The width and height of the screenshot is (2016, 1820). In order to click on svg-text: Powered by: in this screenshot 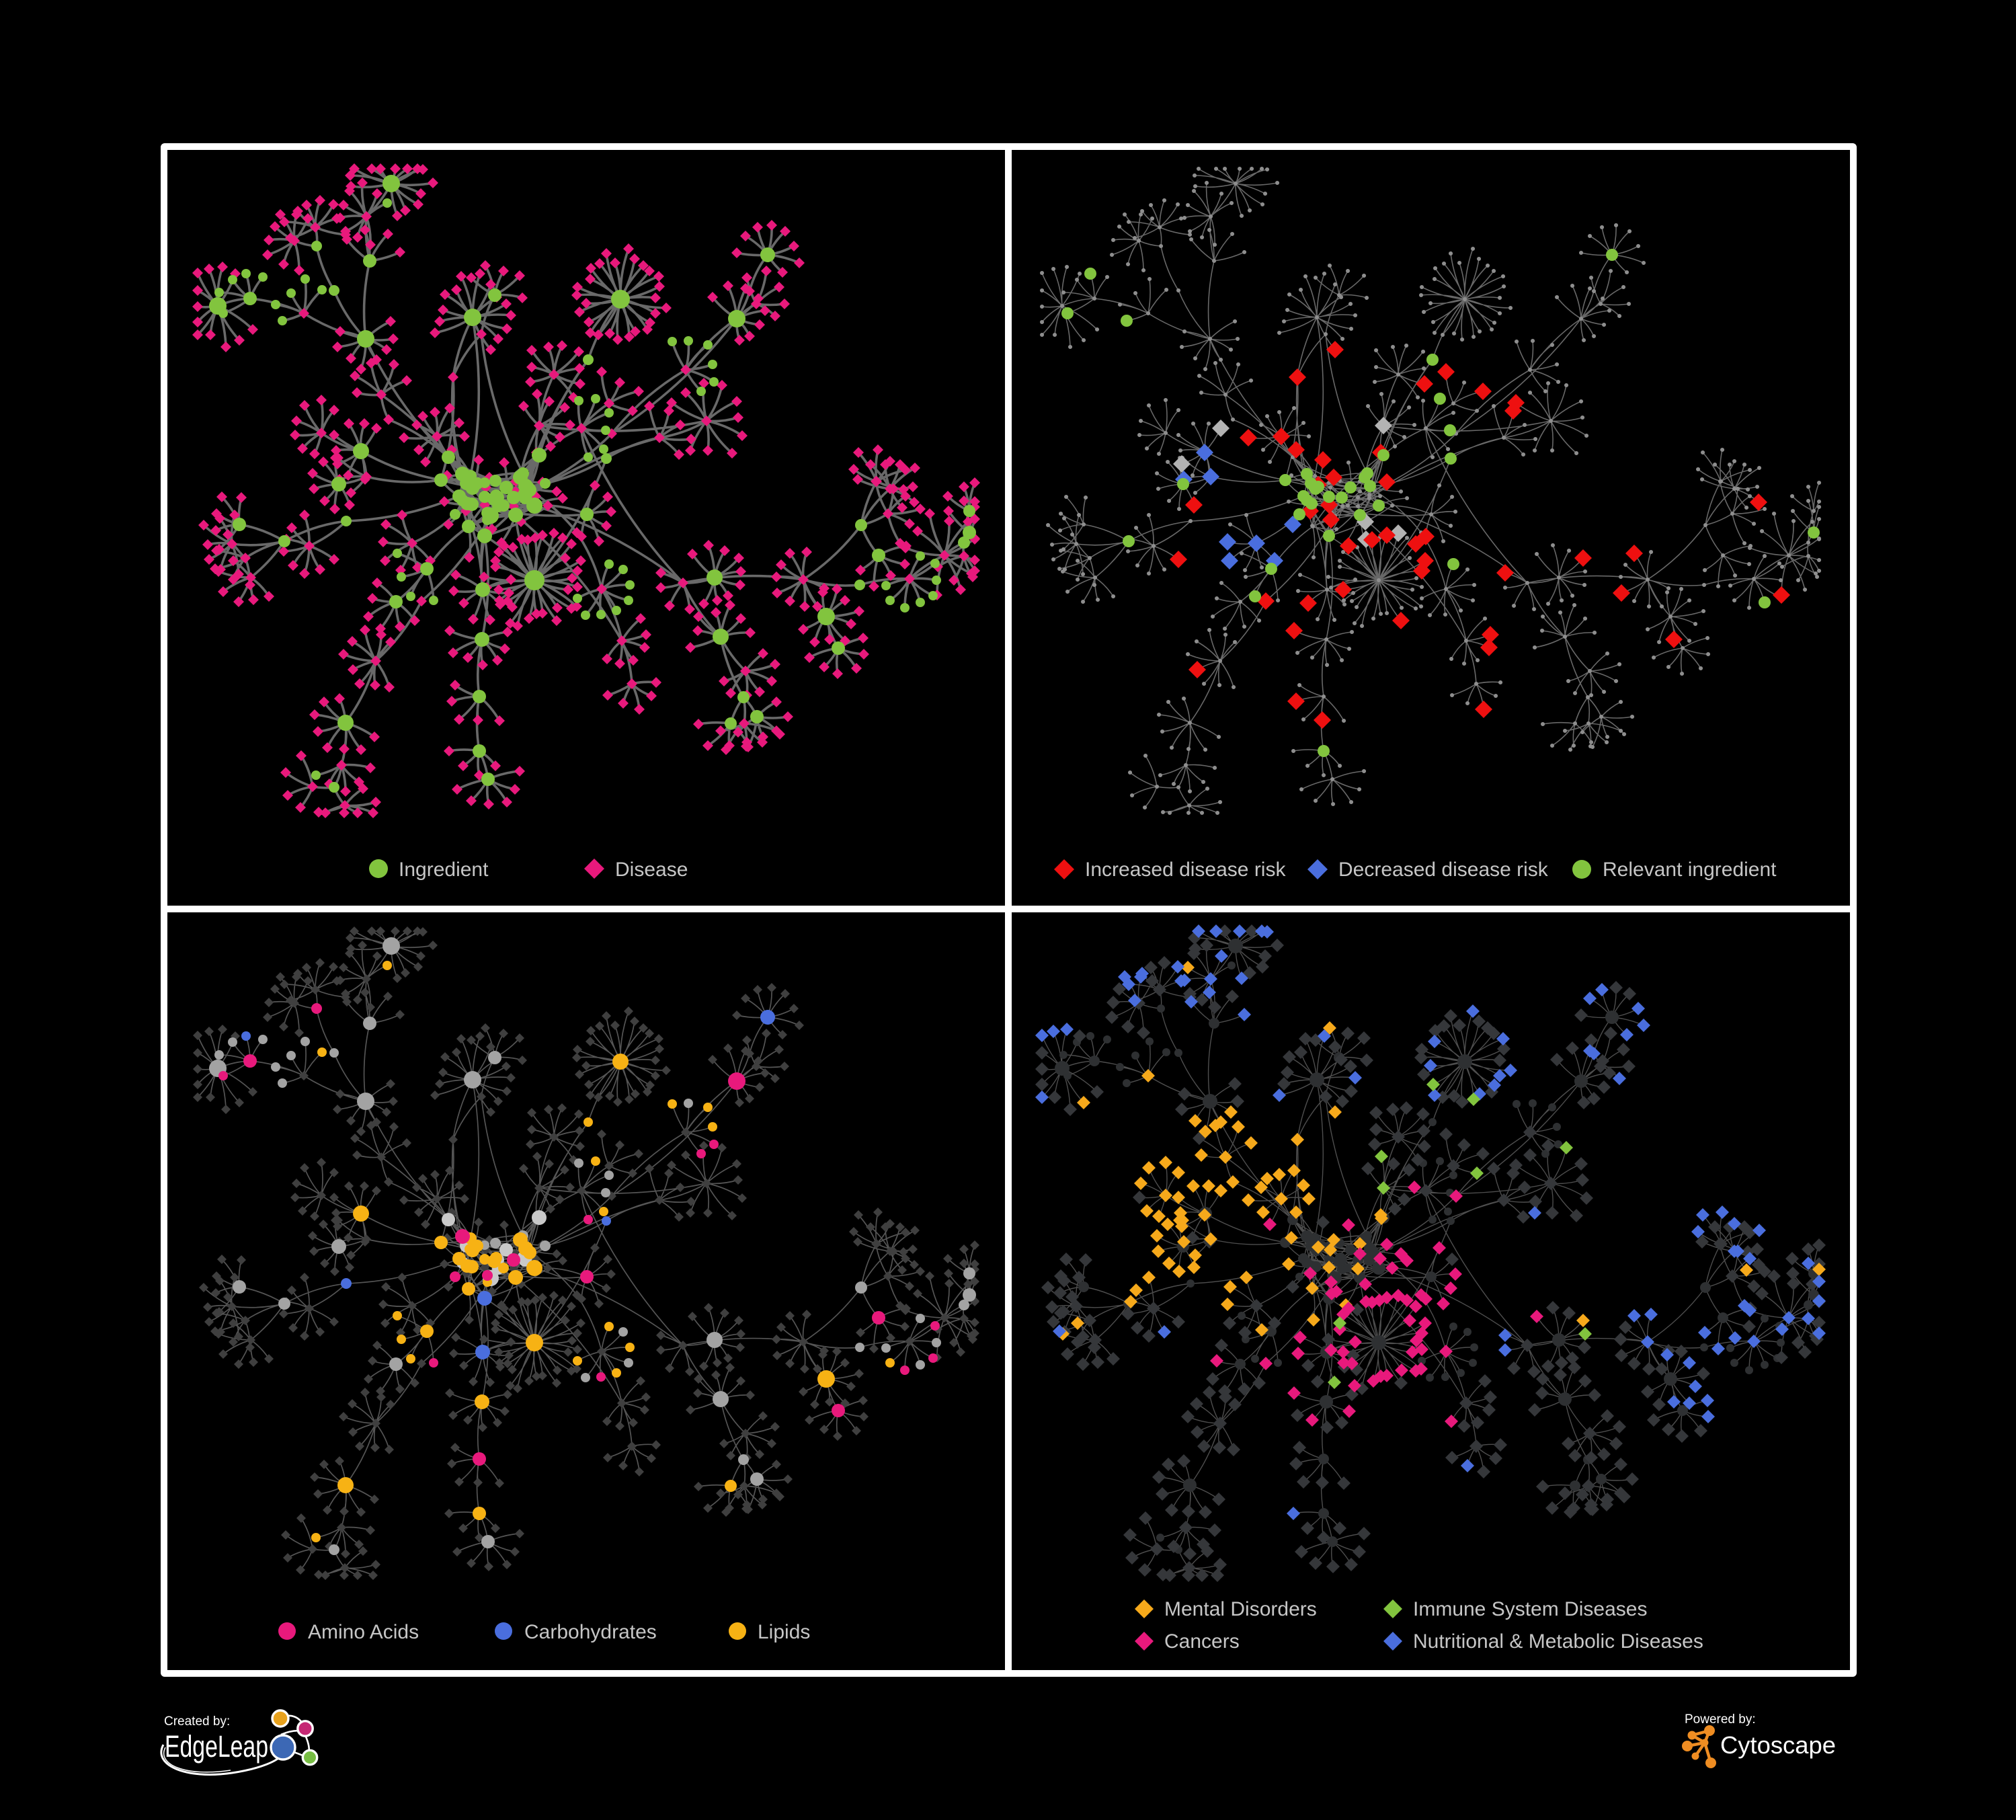, I will do `click(1720, 1719)`.